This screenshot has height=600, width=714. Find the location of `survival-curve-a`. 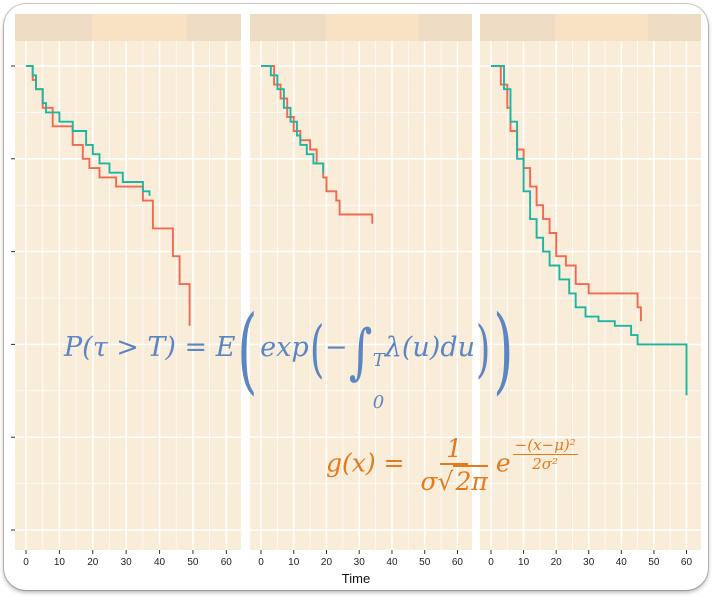

survival-curve-a is located at coordinates (317, 144).